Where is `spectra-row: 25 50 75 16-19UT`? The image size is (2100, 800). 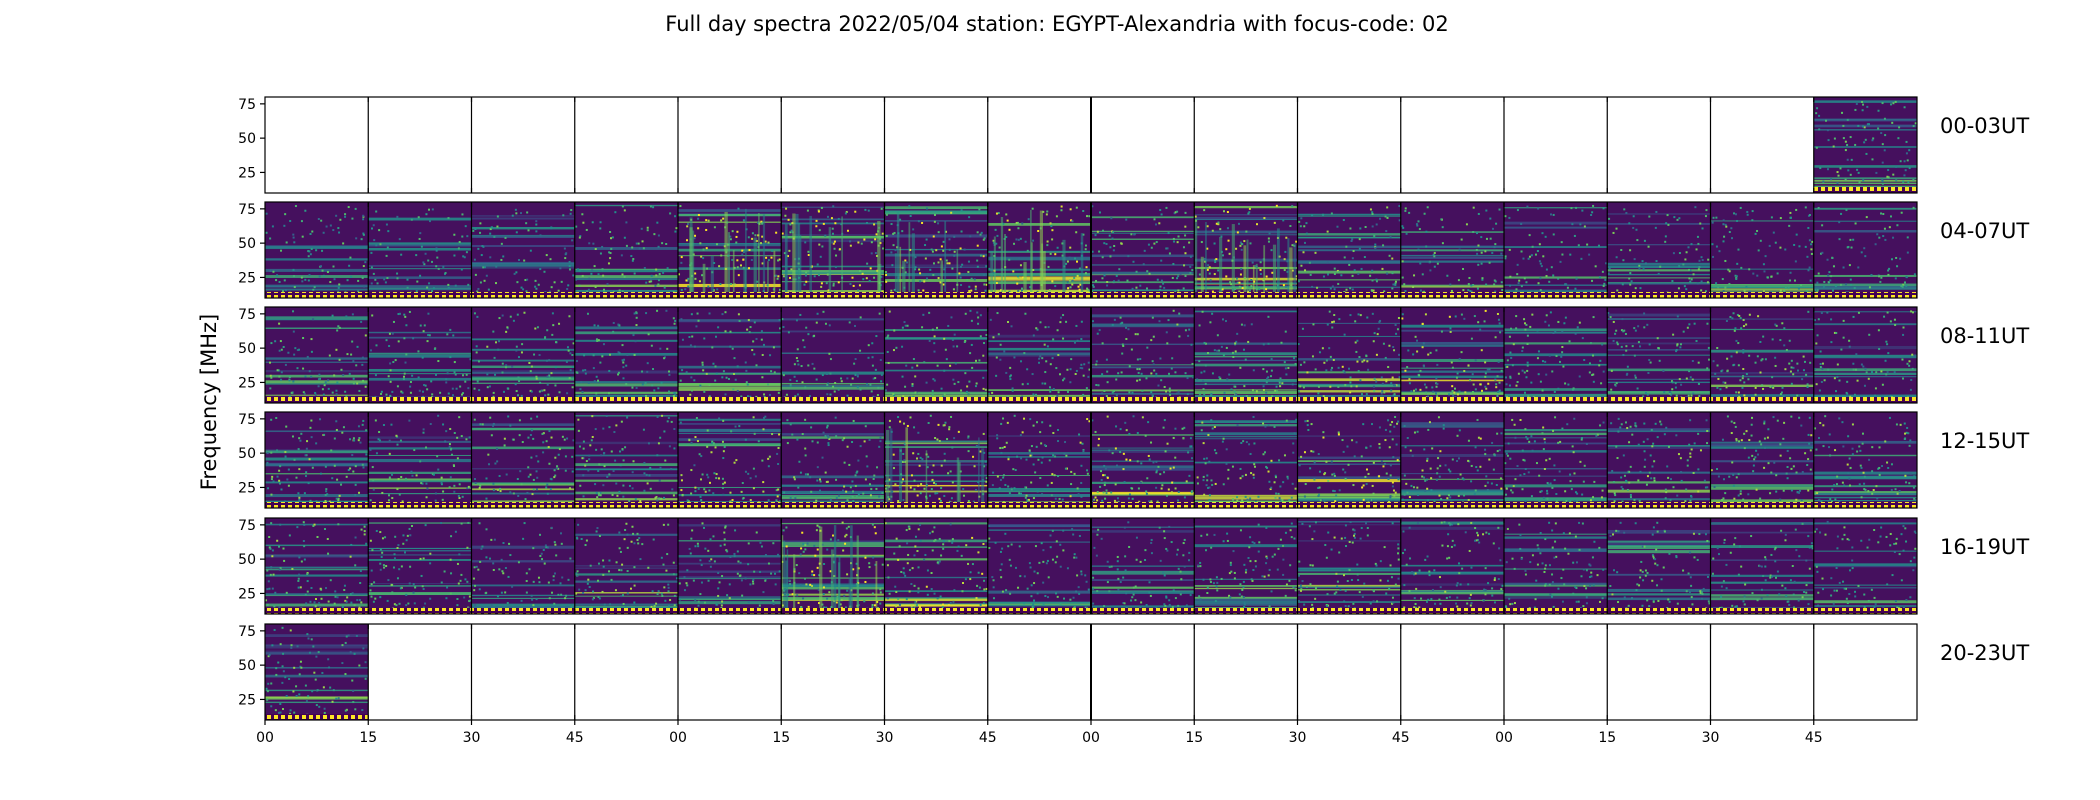 spectra-row: 25 50 75 16-19UT is located at coordinates (1133, 566).